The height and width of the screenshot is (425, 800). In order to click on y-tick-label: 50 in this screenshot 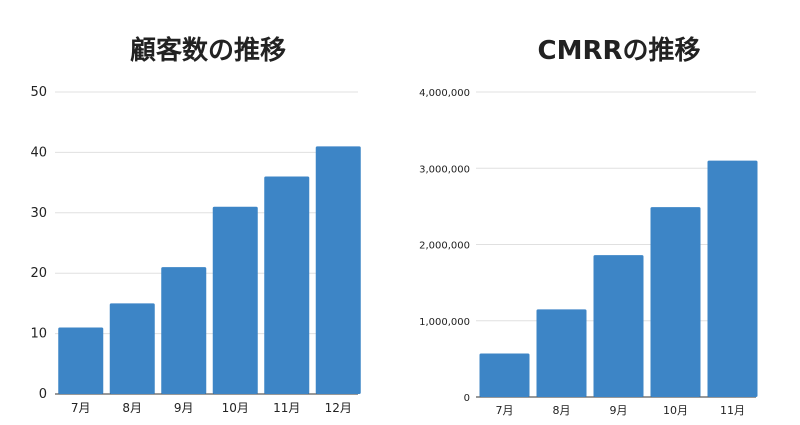, I will do `click(38, 92)`.